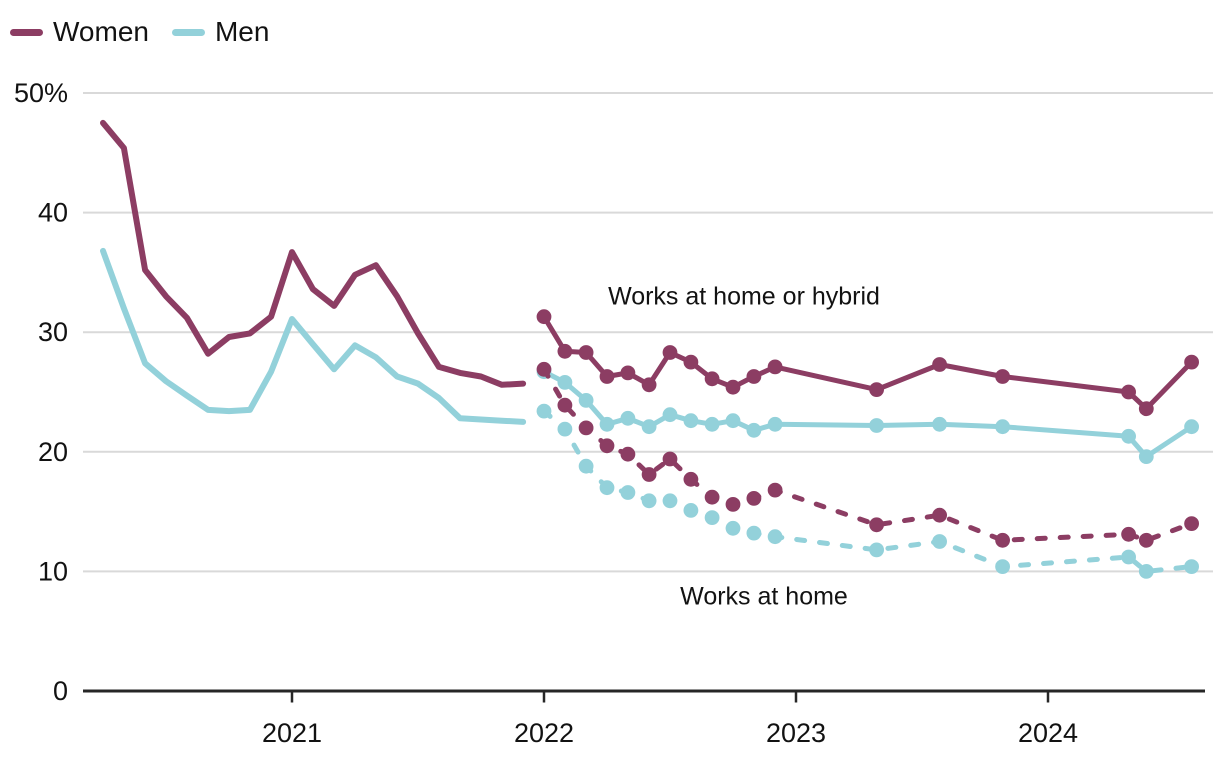  Describe the element at coordinates (53, 213) in the screenshot. I see `y-tick-label: 40` at that location.